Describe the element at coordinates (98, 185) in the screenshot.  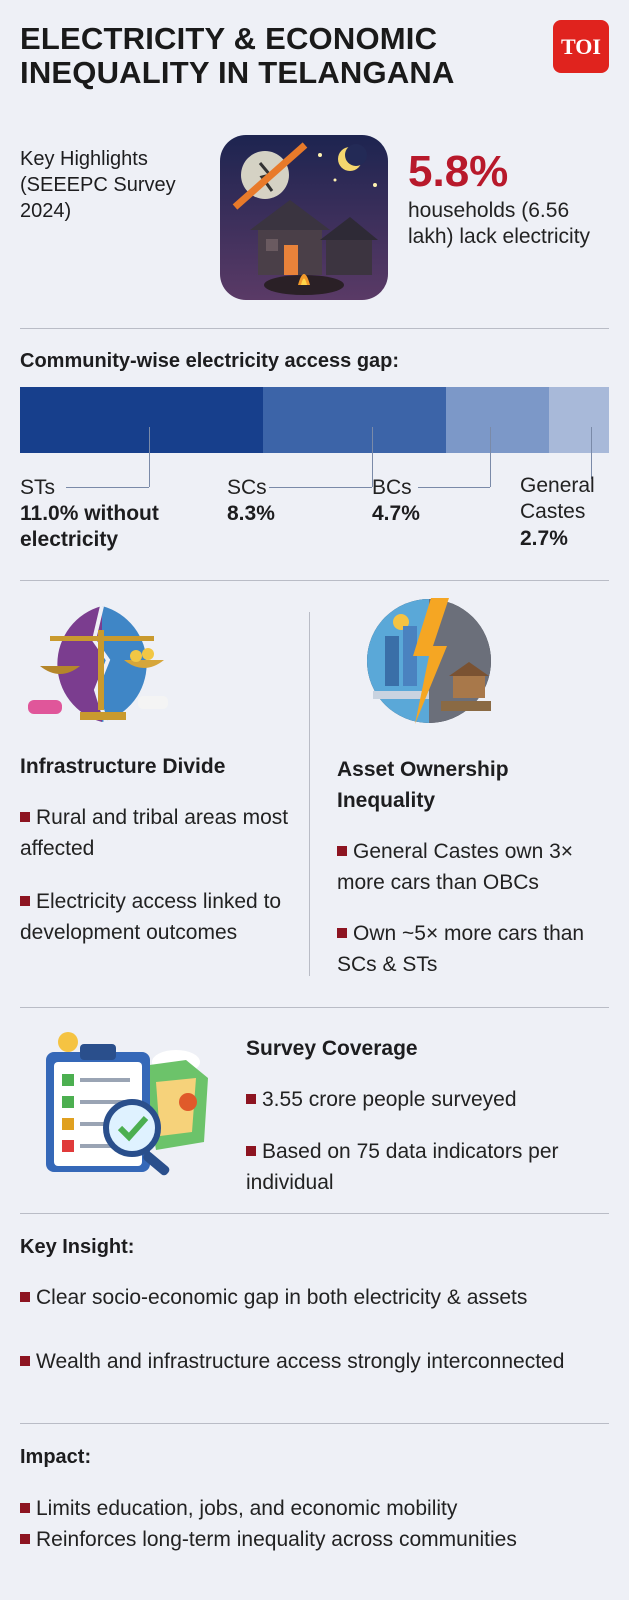
I see `key-highlights-label: Key Highlights (SEEEPC Survey 2024)` at that location.